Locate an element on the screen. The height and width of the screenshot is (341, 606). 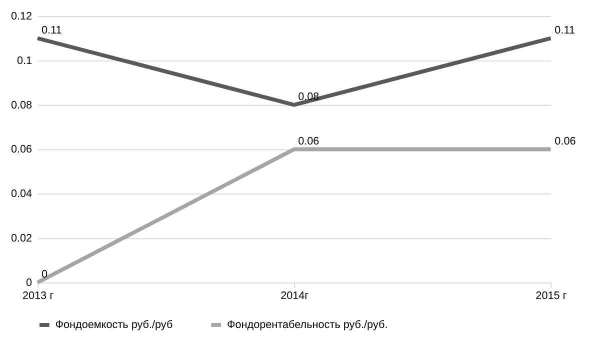
data-label: 0 is located at coordinates (44, 274).